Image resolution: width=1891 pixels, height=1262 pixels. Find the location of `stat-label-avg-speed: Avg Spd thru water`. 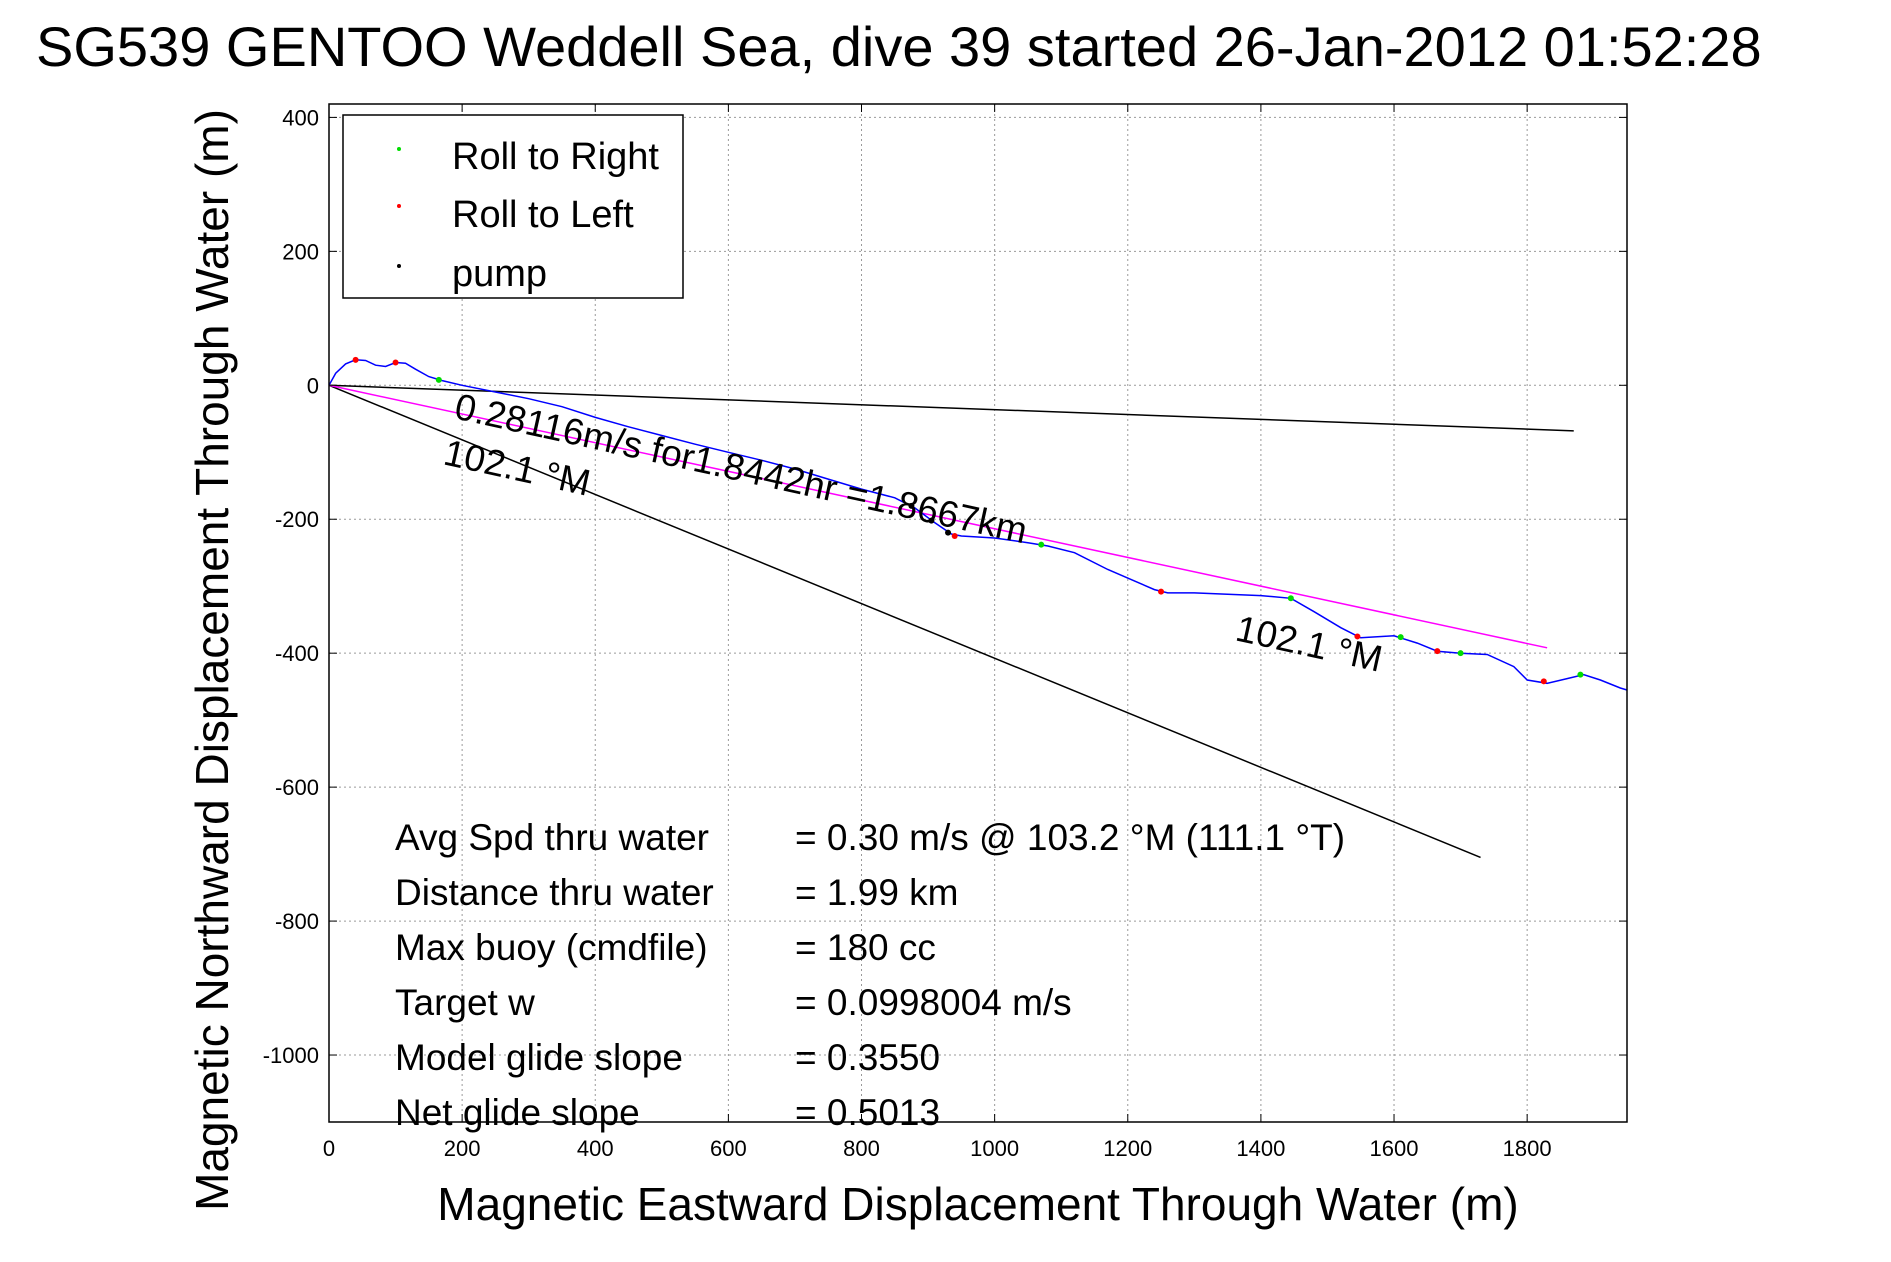

stat-label-avg-speed: Avg Spd thru water is located at coordinates (552, 837).